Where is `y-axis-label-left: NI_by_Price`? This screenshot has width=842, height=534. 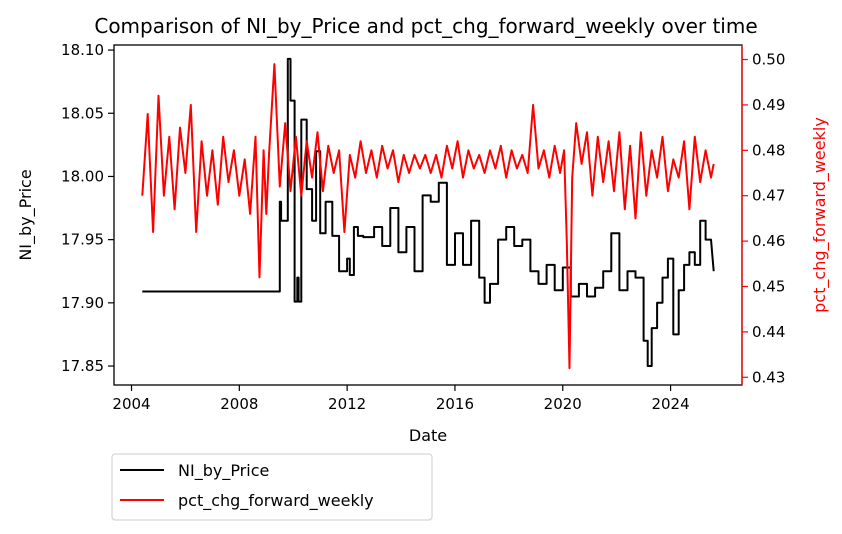
y-axis-label-left: NI_by_Price is located at coordinates (26, 214).